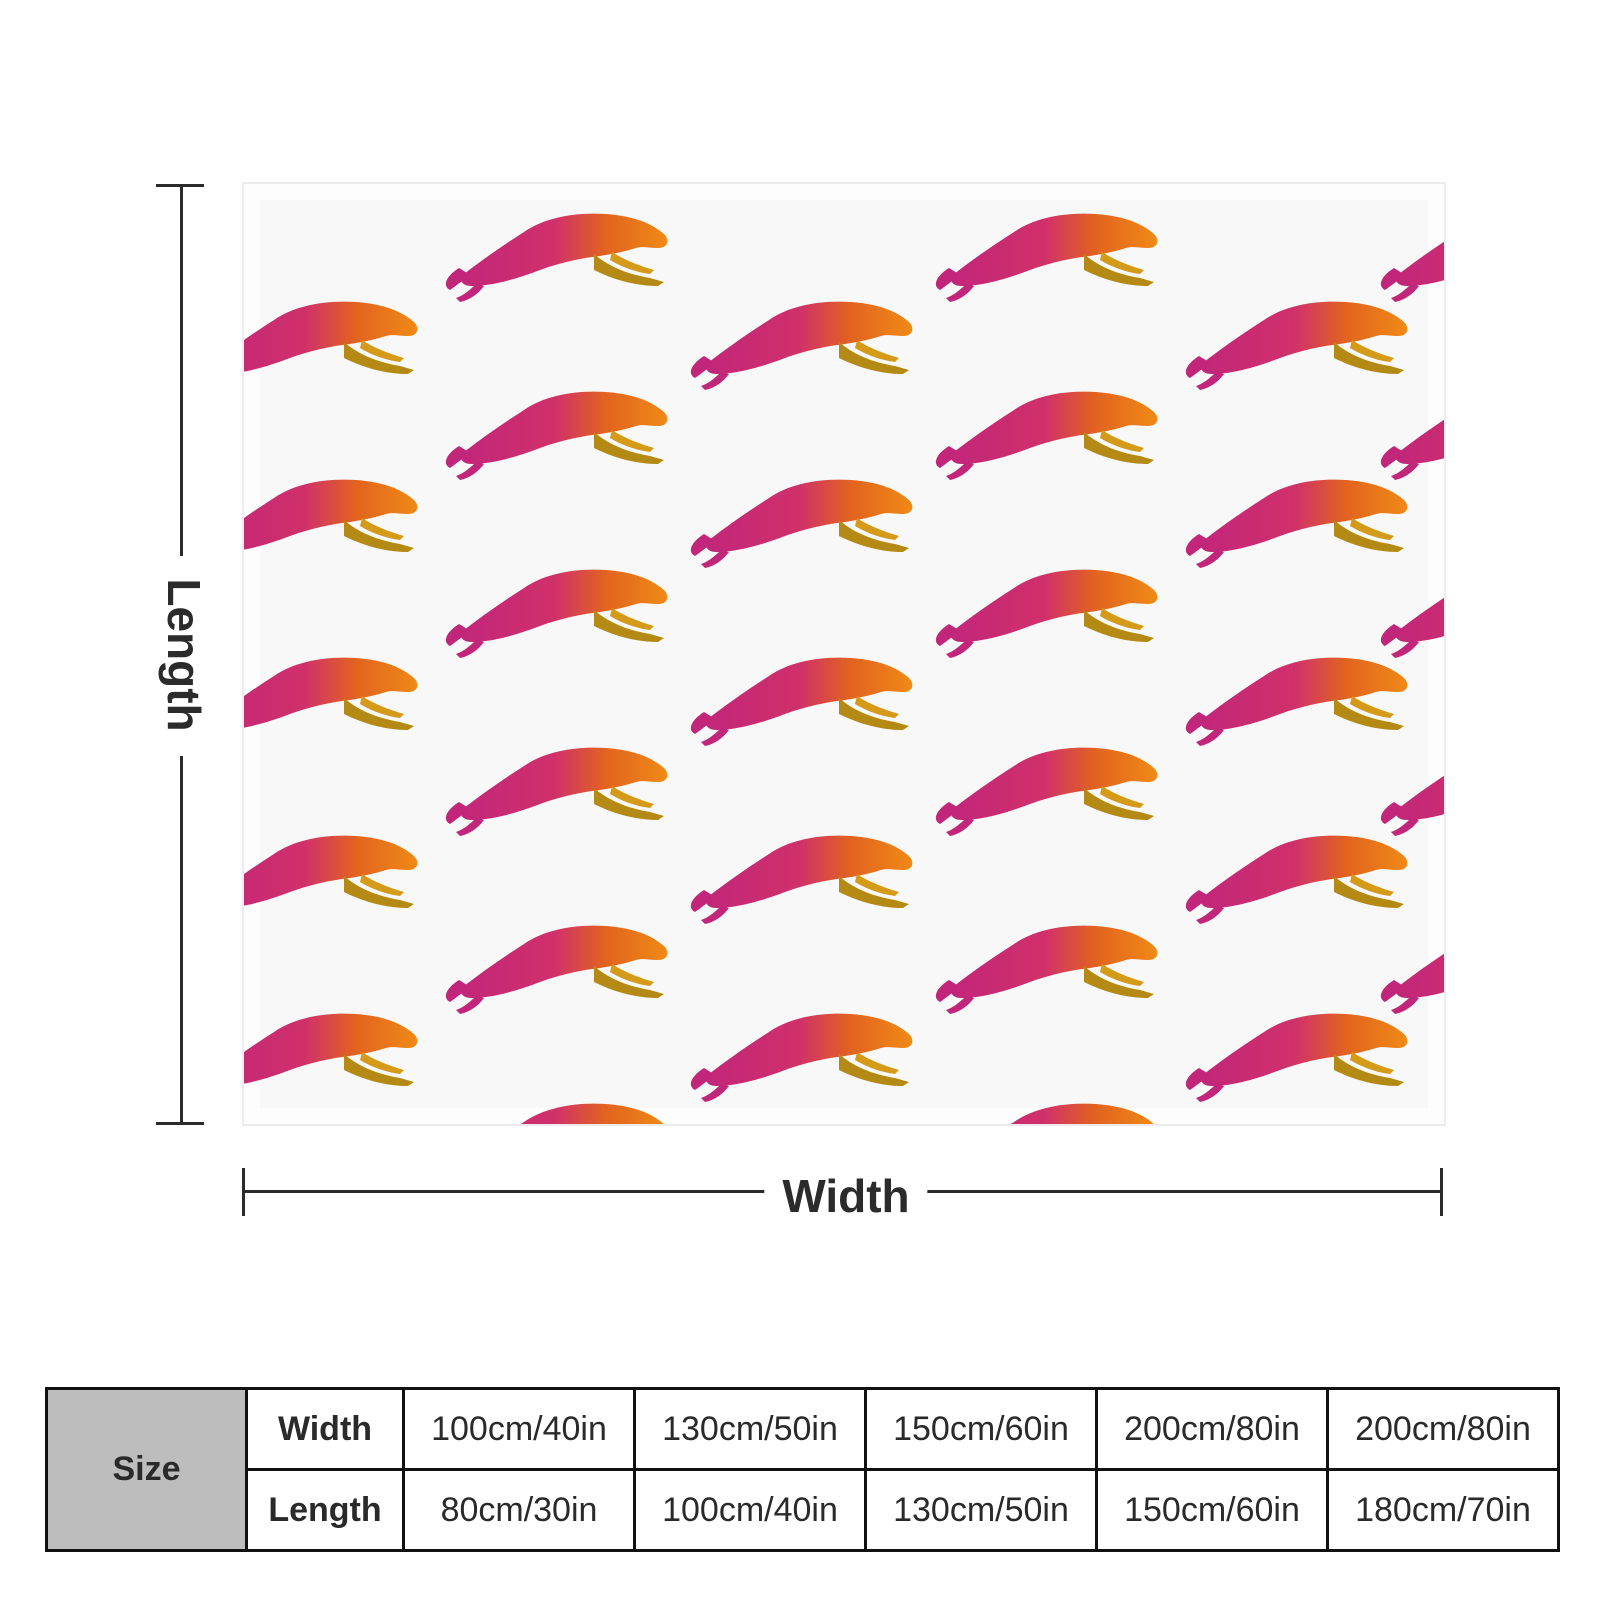 This screenshot has height=1600, width=1600. What do you see at coordinates (184, 655) in the screenshot?
I see `length-label: Length` at bounding box center [184, 655].